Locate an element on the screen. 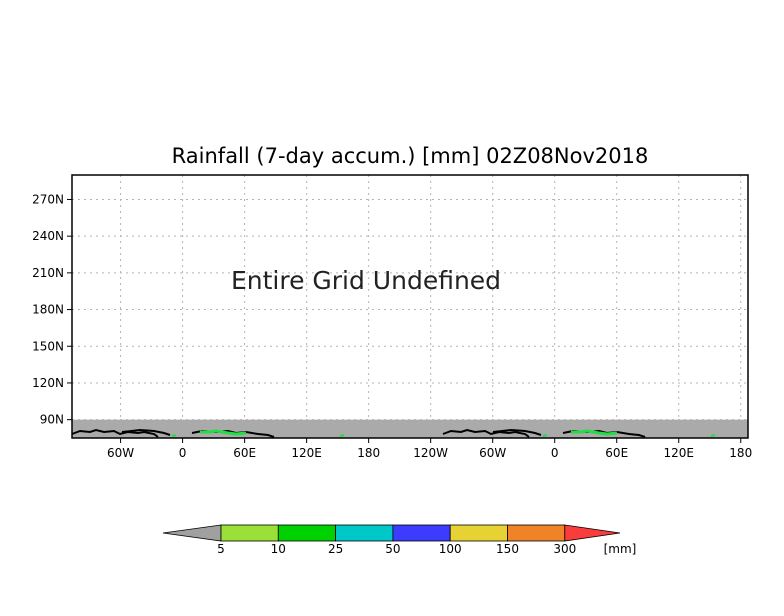  colorbar-label: 150 is located at coordinates (507, 549).